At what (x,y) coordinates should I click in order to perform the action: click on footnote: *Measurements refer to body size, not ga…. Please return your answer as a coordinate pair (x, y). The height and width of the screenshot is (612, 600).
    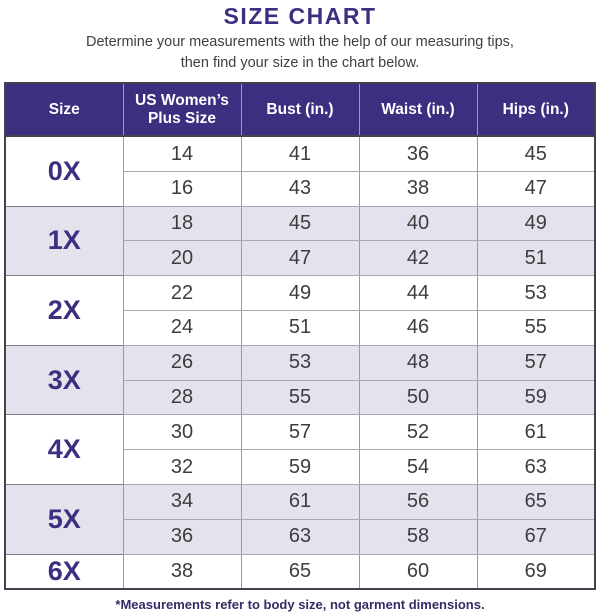
    Looking at the image, I should click on (300, 604).